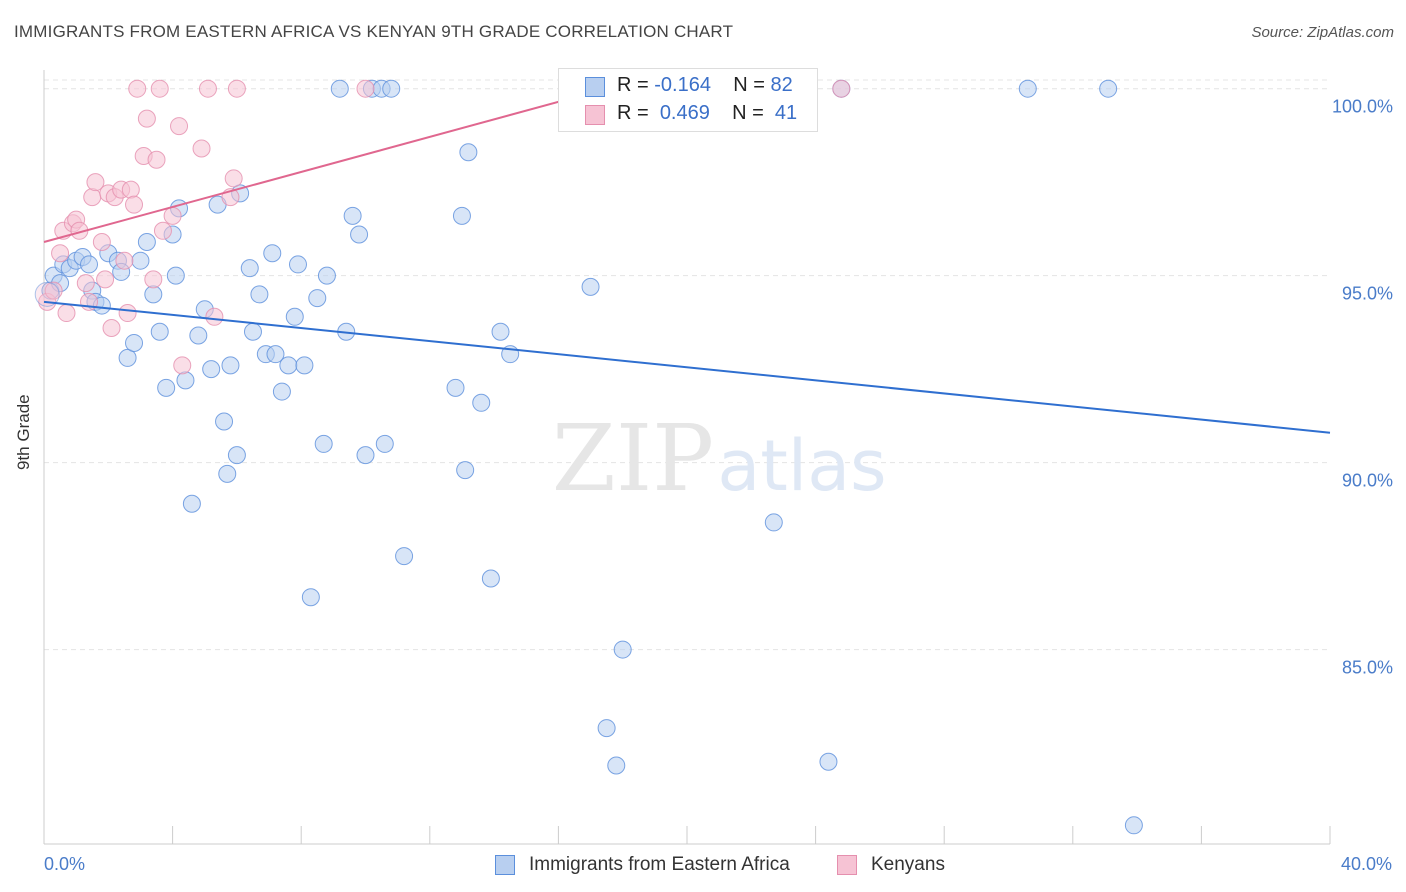 The height and width of the screenshot is (892, 1406). What do you see at coordinates (781, 85) in the screenshot?
I see `n-value-1: 82` at bounding box center [781, 85].